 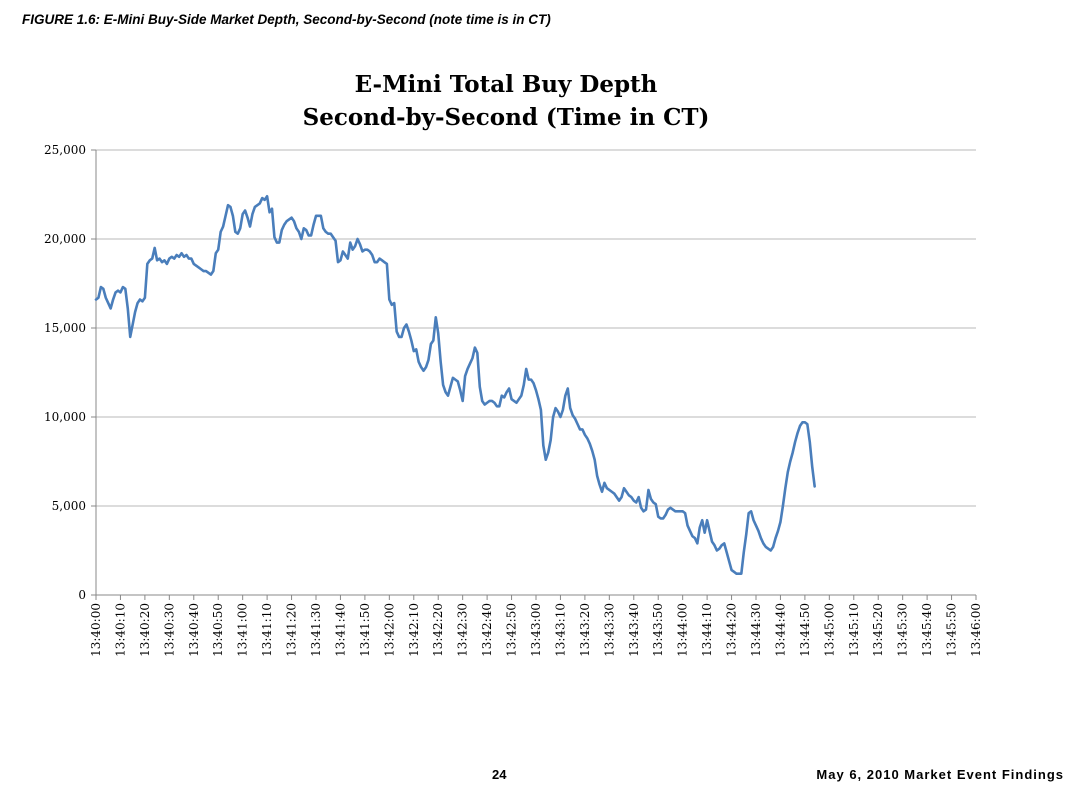 What do you see at coordinates (65, 417) in the screenshot?
I see `y-tick-label: 10,000` at bounding box center [65, 417].